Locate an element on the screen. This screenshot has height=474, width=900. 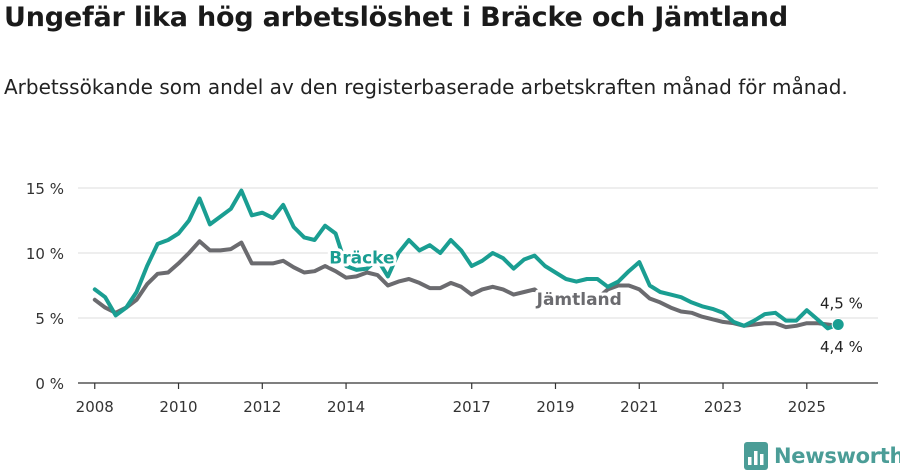
x-tick-label: 2017 is located at coordinates (472, 407).